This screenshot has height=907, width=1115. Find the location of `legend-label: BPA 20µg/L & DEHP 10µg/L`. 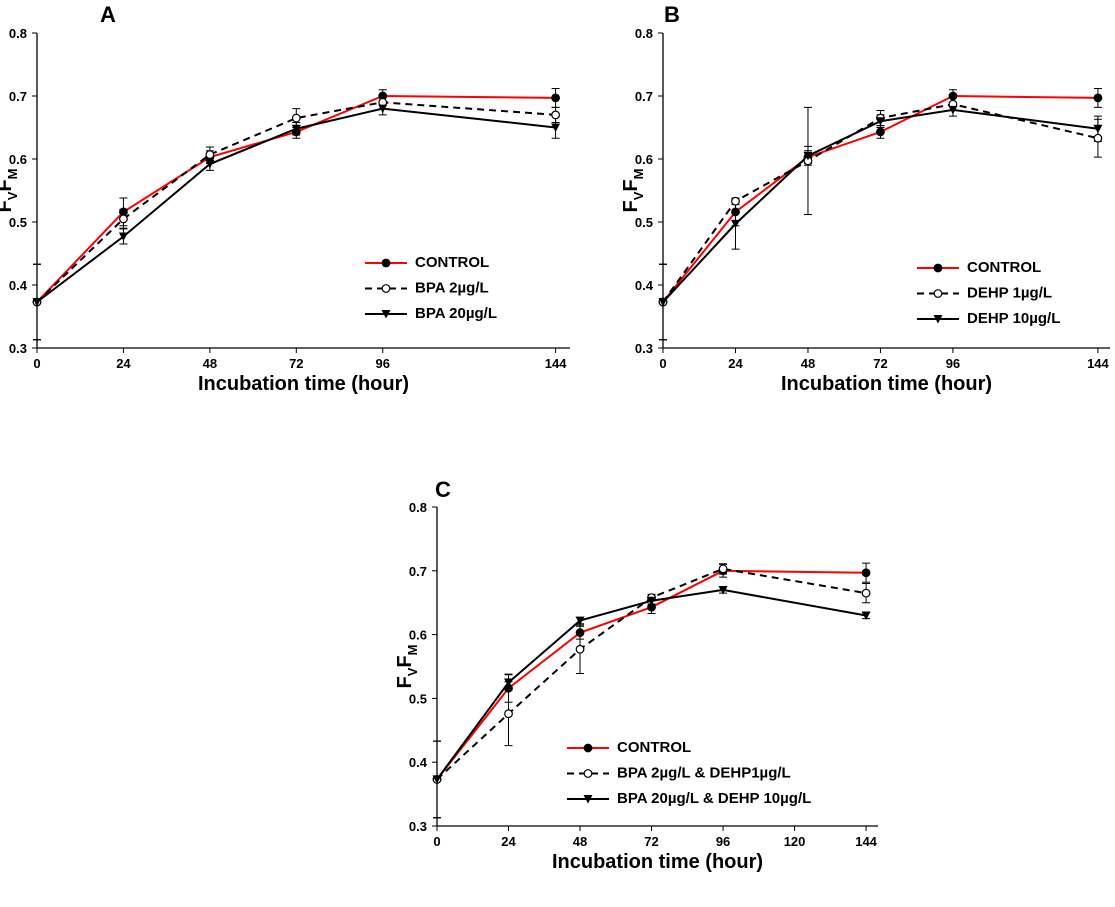

legend-label: BPA 20µg/L & DEHP 10µg/L is located at coordinates (714, 798).